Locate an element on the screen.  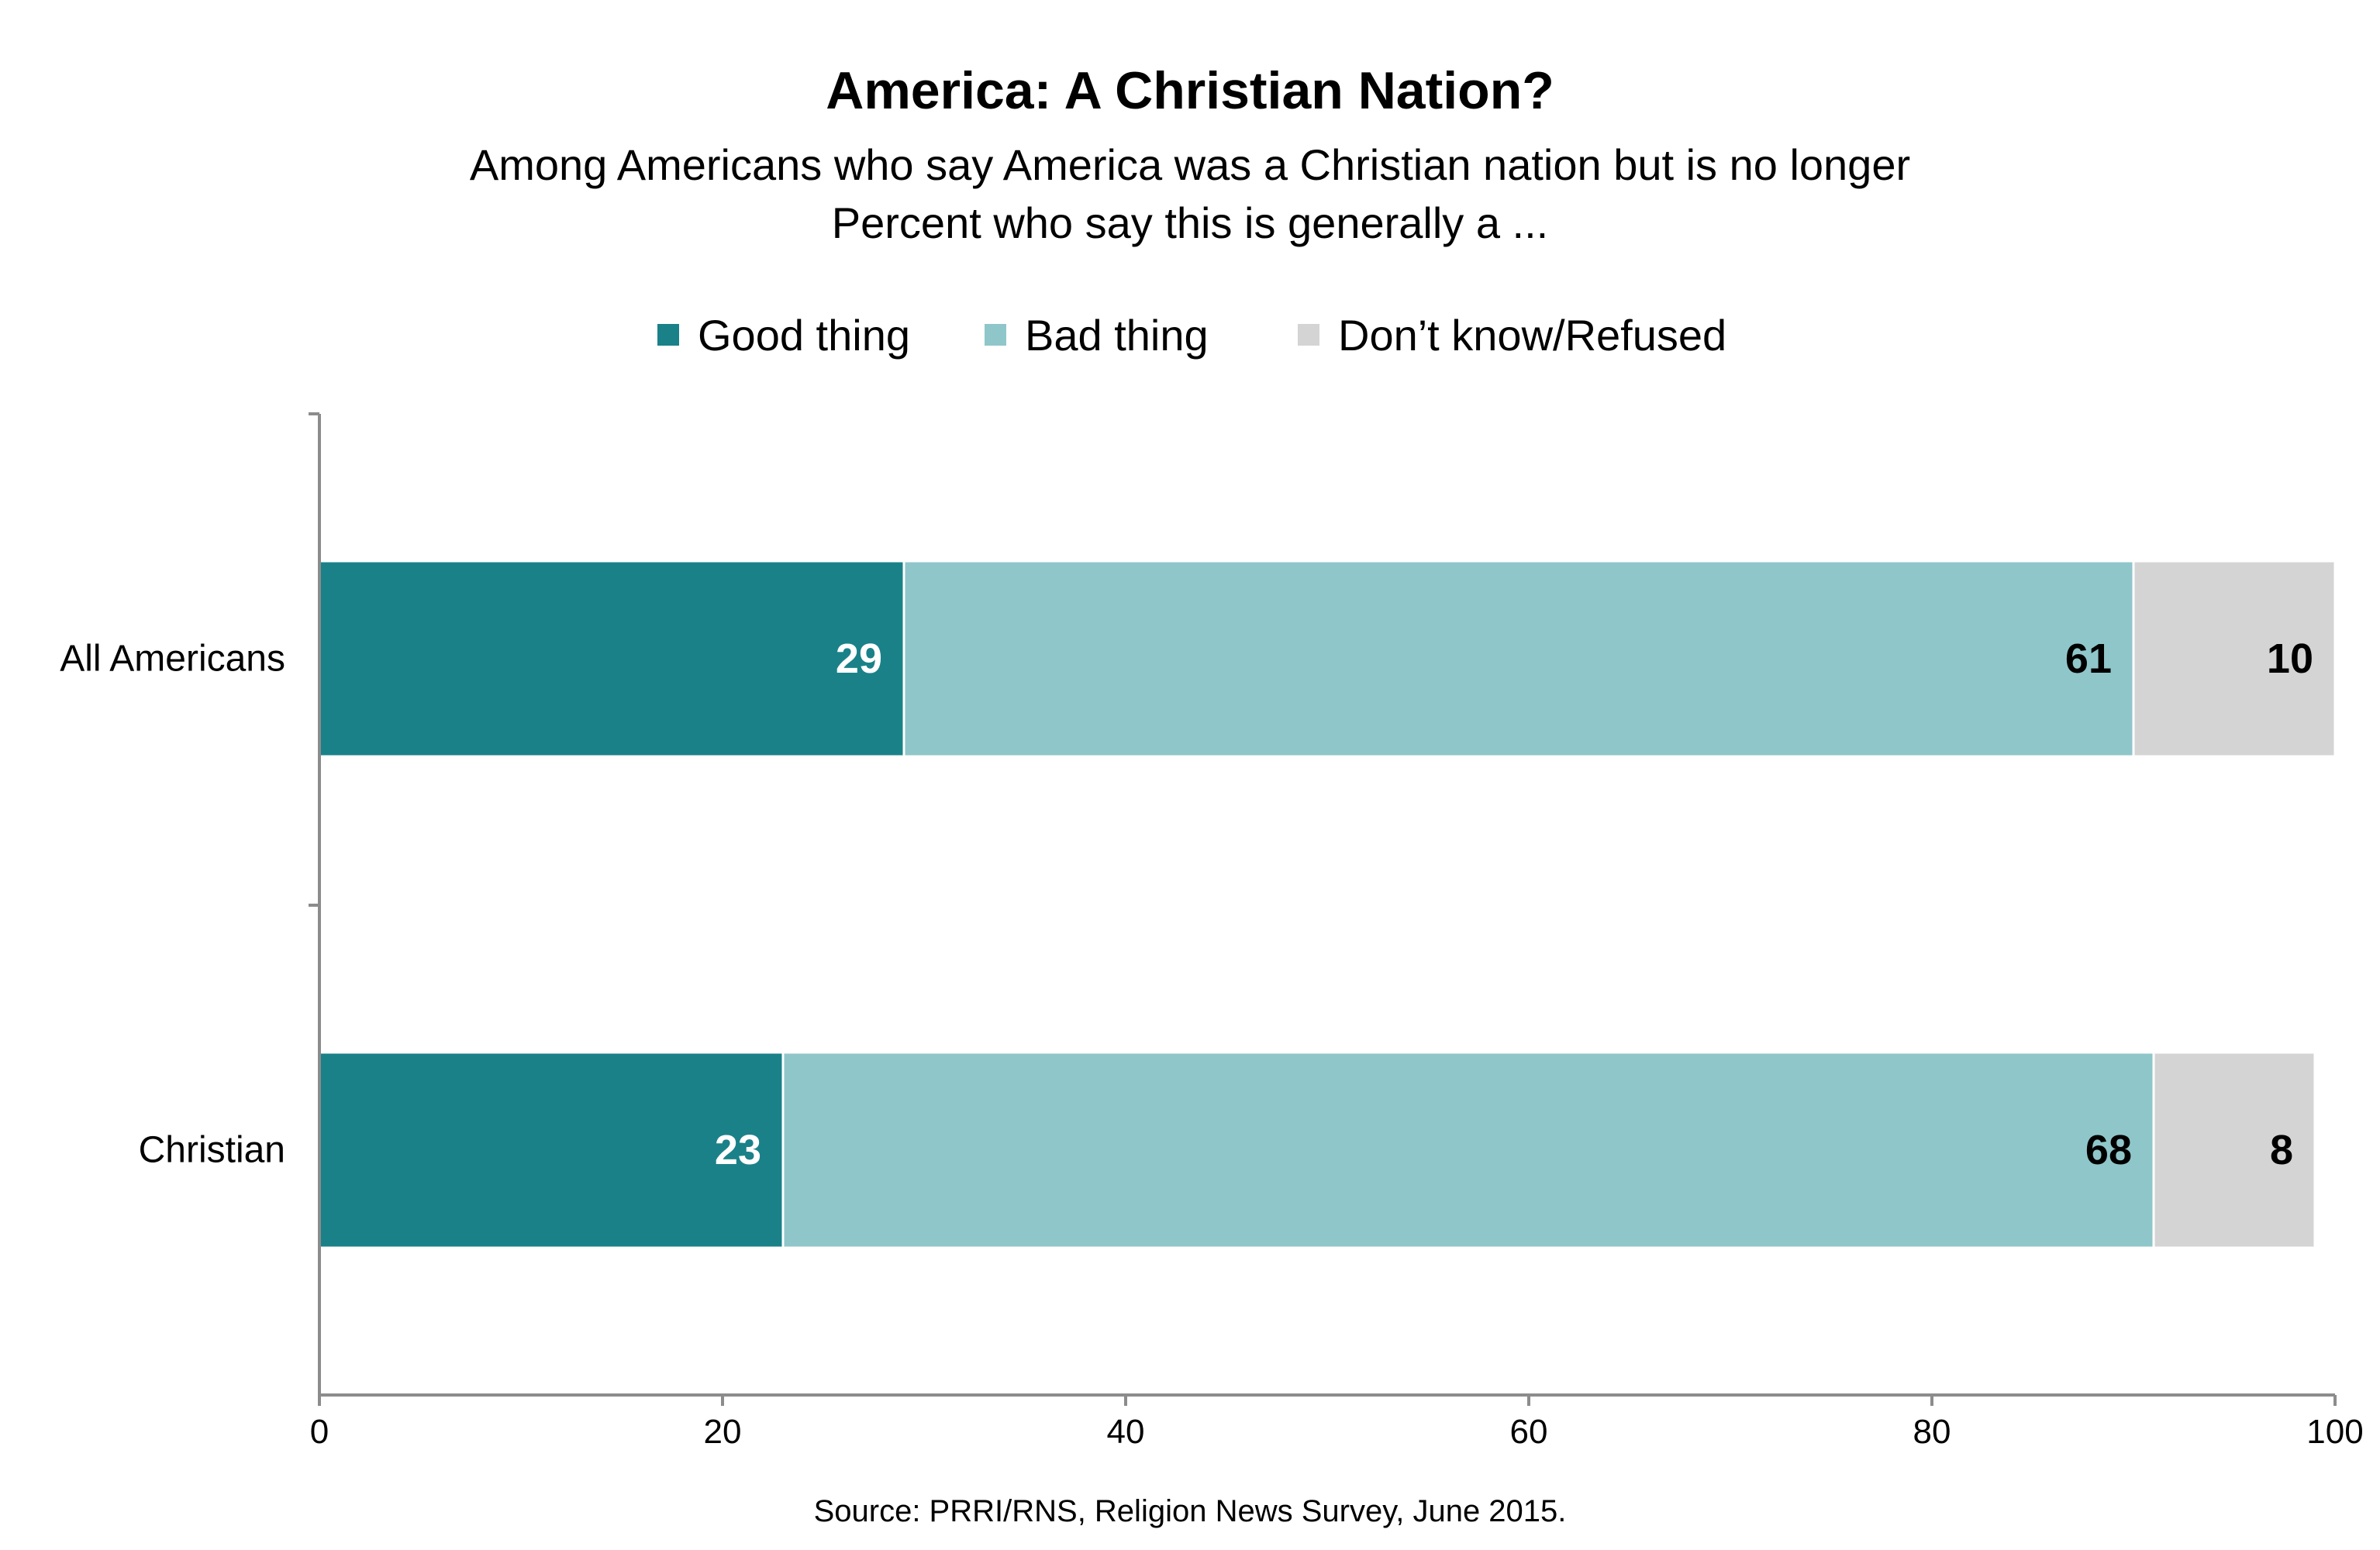
legend-label-dont-know: Don’t know/Refused is located at coordinates (1532, 335).